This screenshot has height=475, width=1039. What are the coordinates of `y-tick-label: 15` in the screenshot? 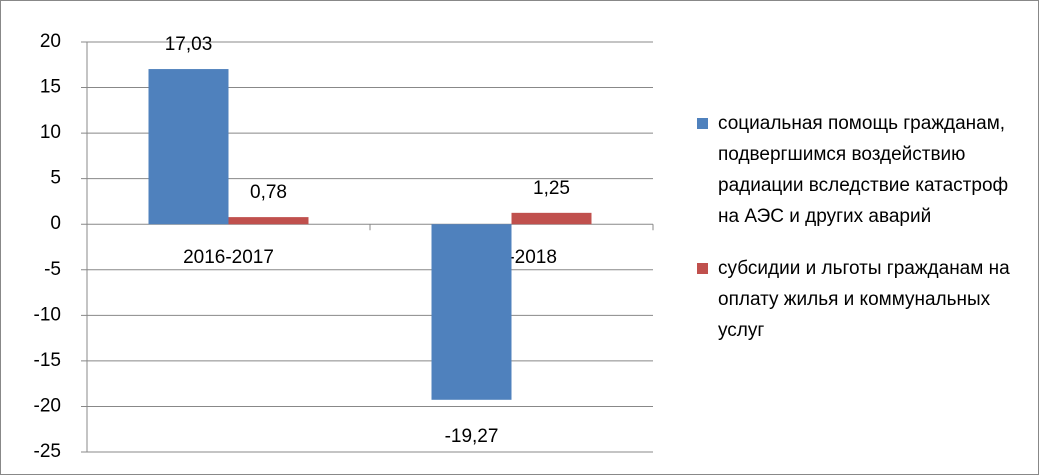 It's located at (50, 87).